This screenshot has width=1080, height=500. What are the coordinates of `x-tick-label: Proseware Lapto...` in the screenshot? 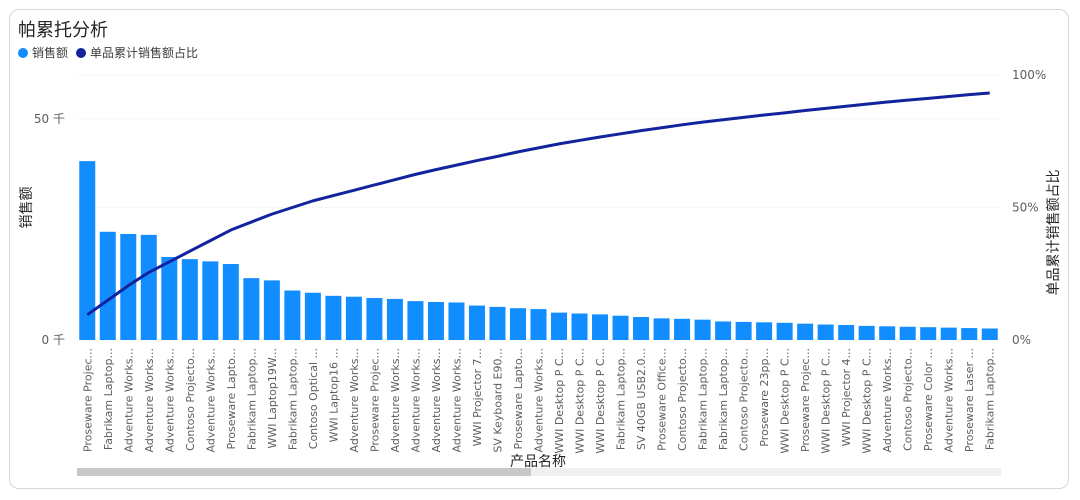 It's located at (231, 398).